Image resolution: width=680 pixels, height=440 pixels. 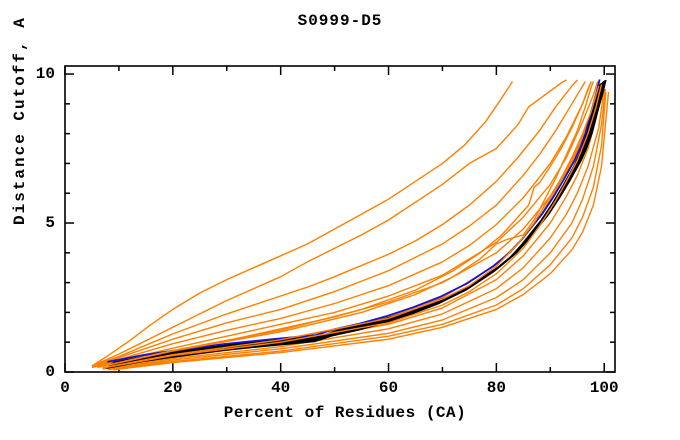 I want to click on y-tick-label: 10, so click(x=45, y=74).